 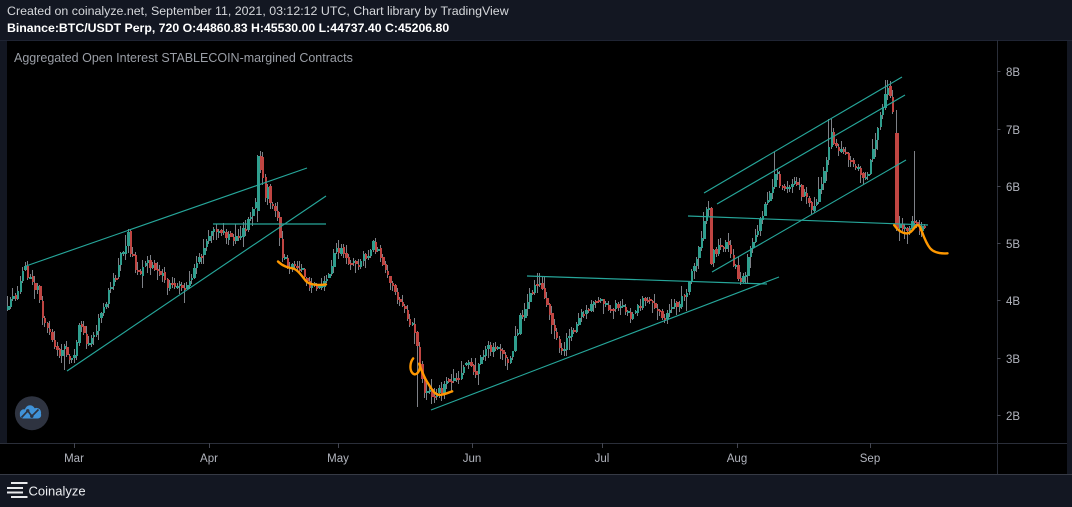 I want to click on svg-text: 8B, so click(x=1013, y=73).